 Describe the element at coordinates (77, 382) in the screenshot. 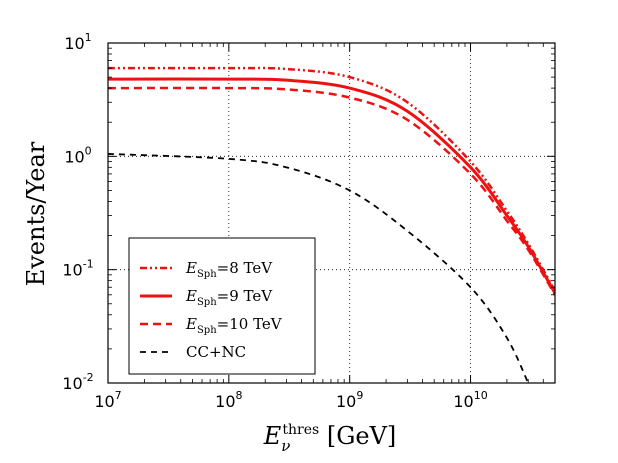

I see `y-tick-label: 10⁻²` at that location.